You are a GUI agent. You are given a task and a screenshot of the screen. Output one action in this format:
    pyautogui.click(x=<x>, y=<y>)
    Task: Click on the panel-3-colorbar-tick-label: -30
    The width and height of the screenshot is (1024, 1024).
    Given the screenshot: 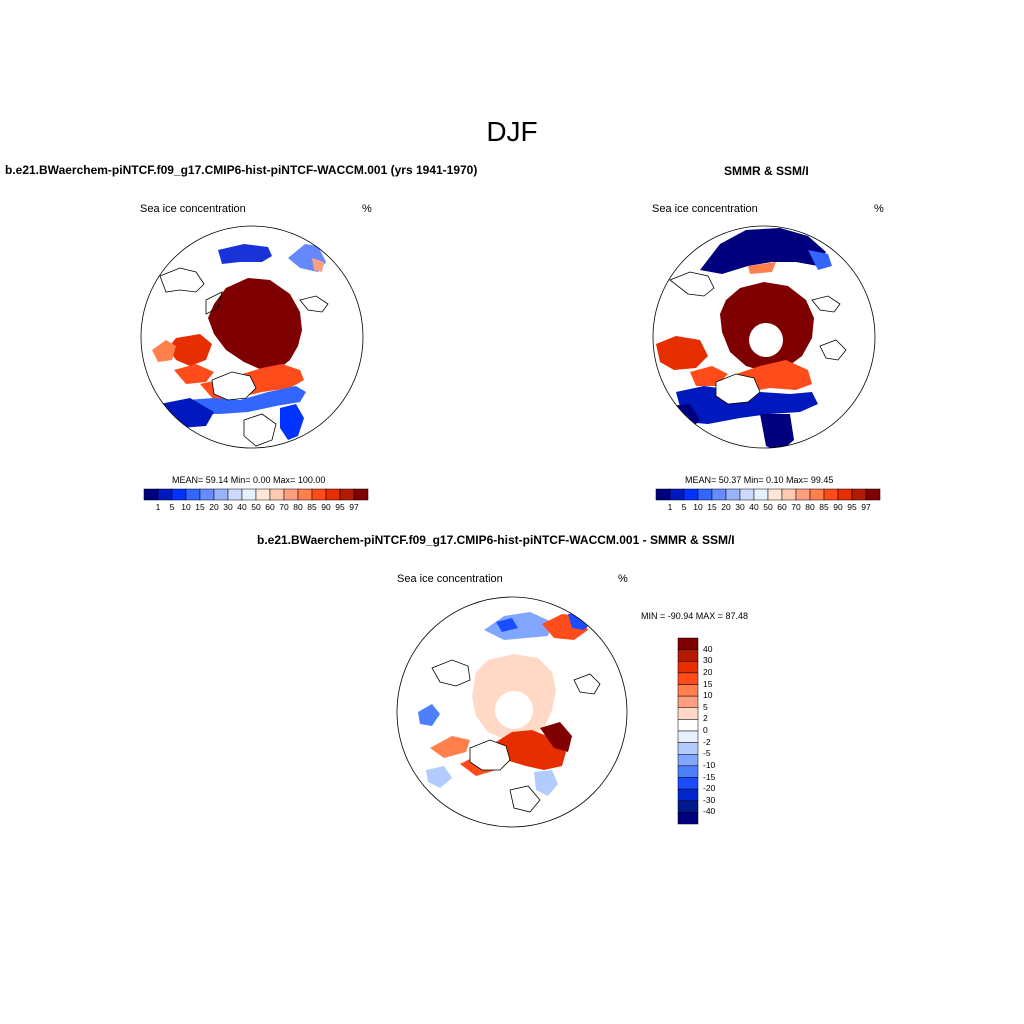 What is the action you would take?
    pyautogui.click(x=709, y=799)
    